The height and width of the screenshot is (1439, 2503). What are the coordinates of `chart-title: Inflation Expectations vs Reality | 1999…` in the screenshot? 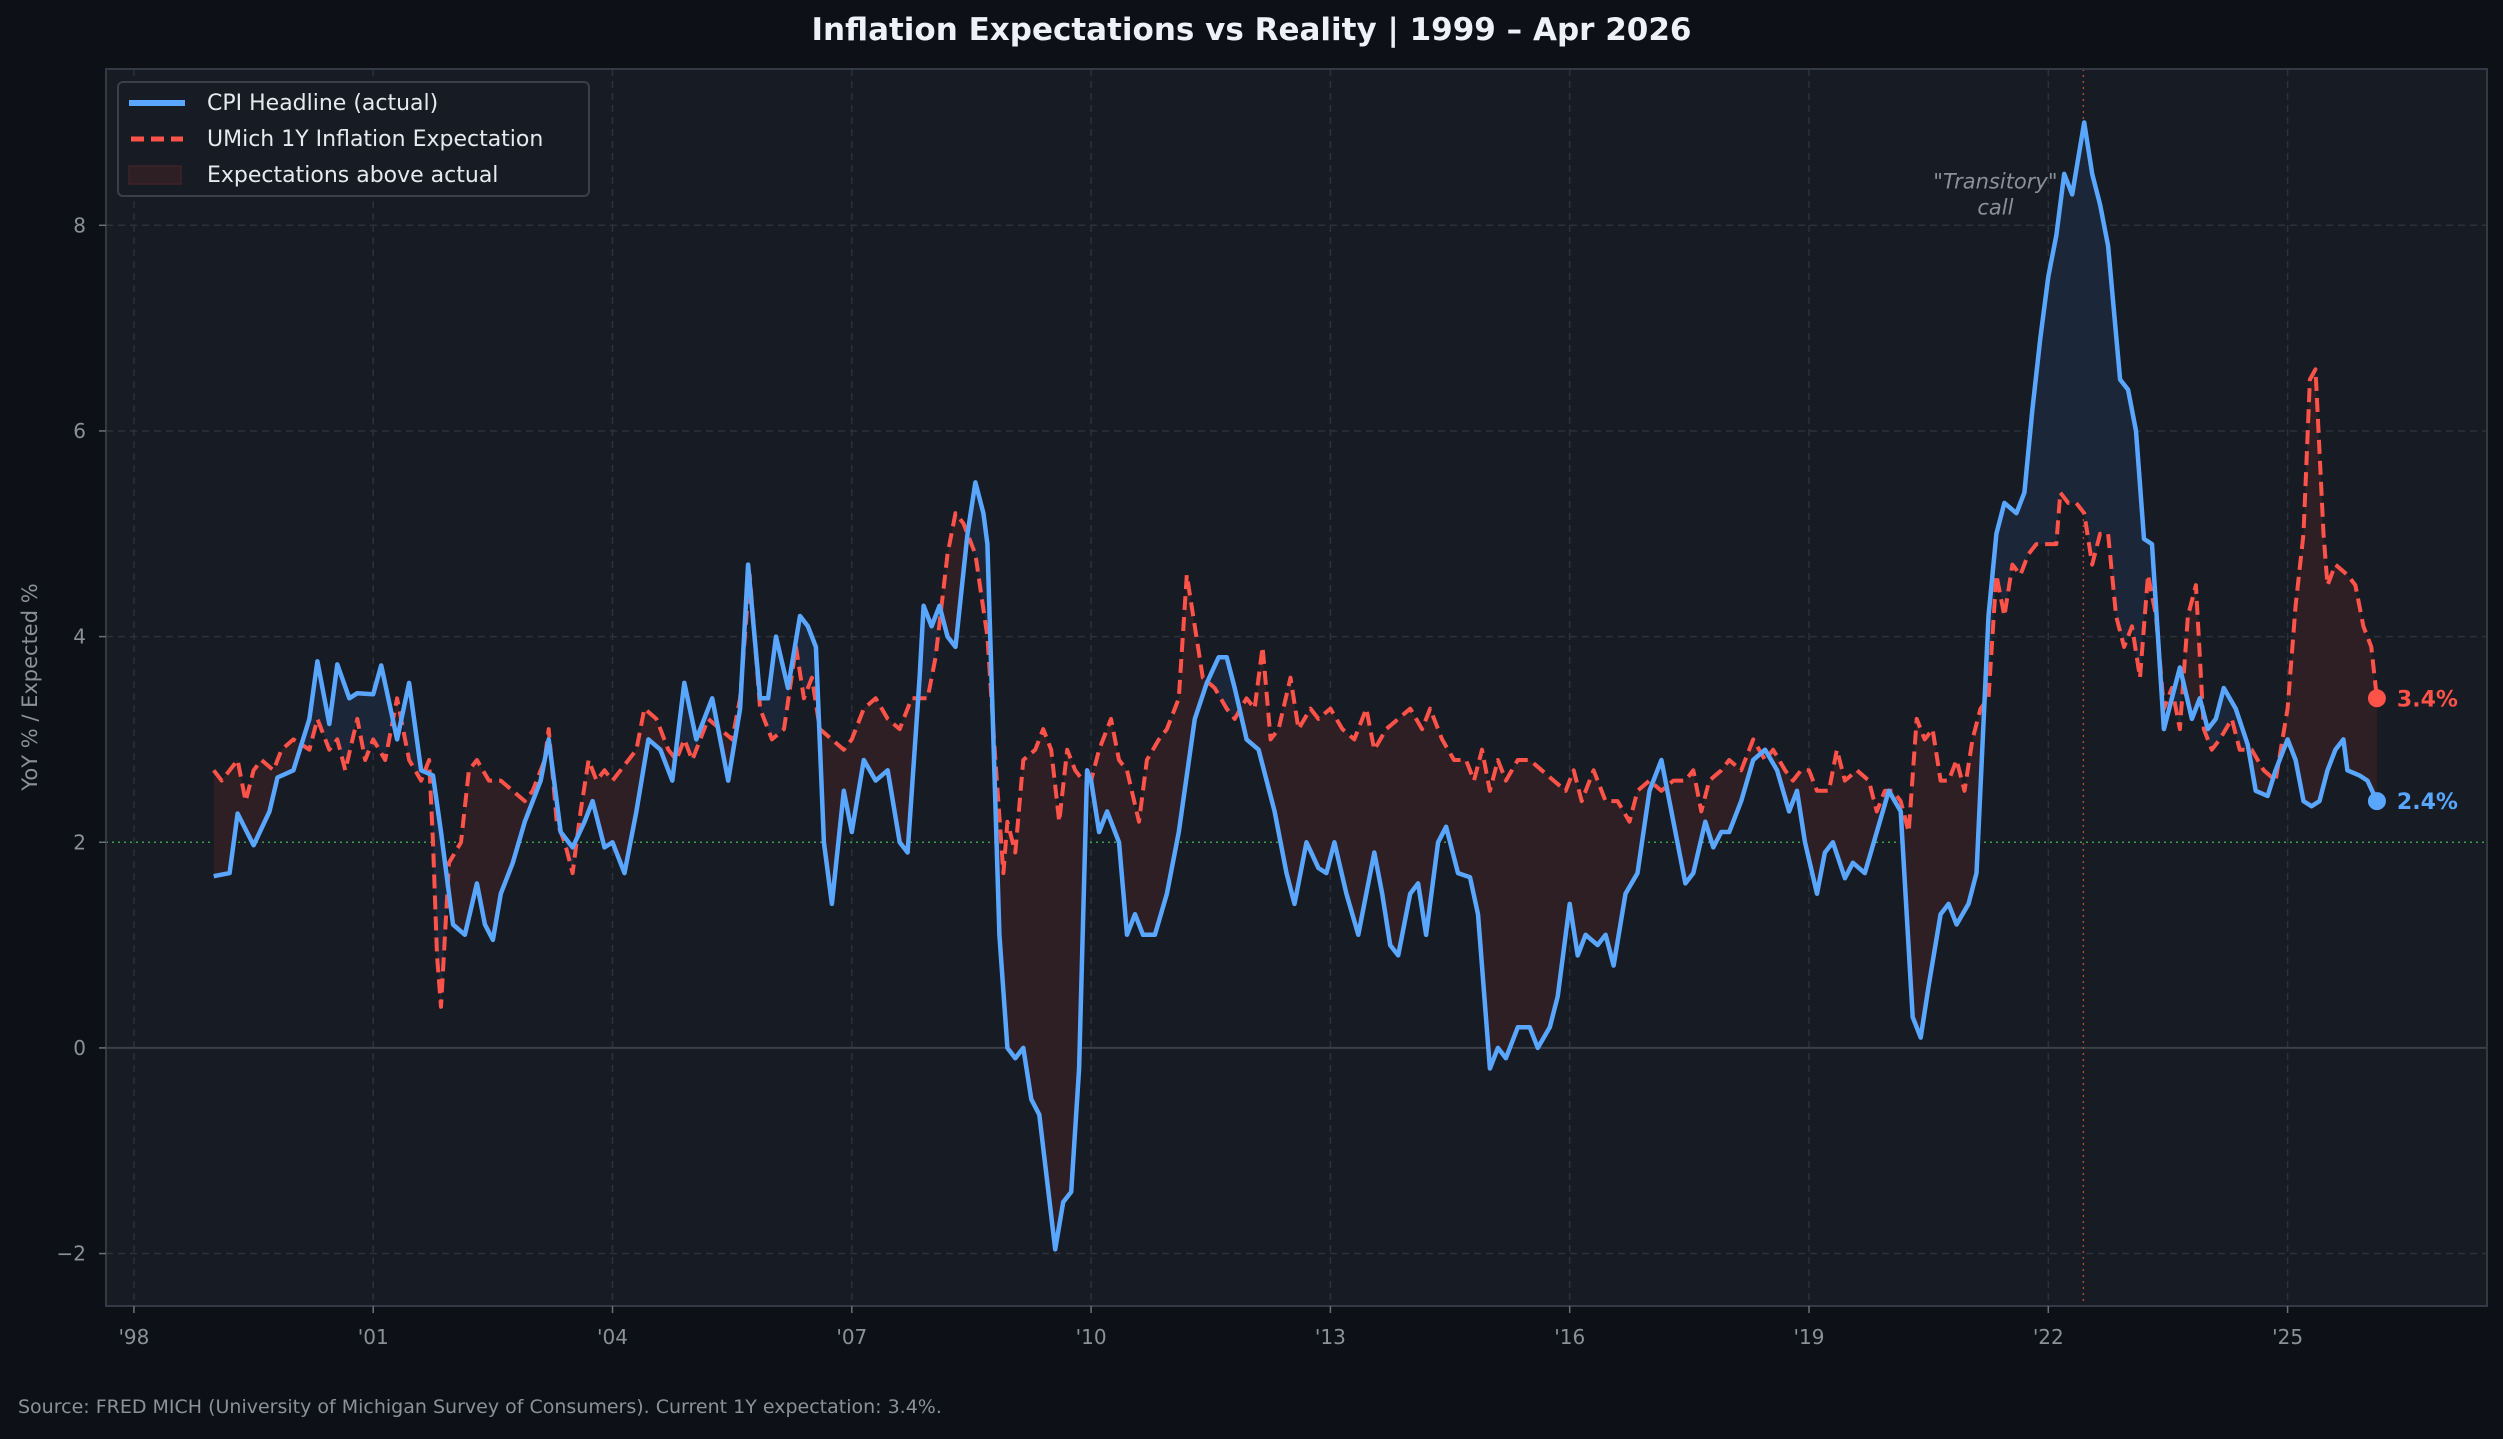 It's located at (1251, 30).